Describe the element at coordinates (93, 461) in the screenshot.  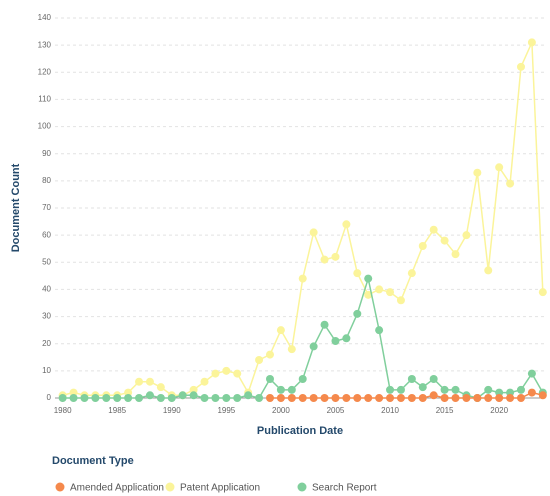
I see `legend-title: Document Type` at that location.